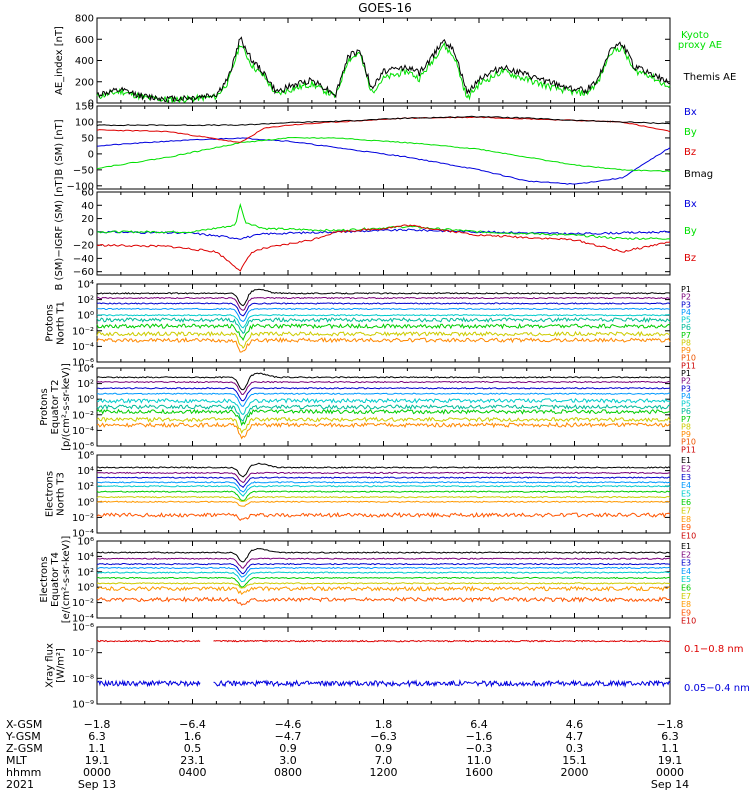 The image size is (750, 800). I want to click on electrons-equator-t4-series-e2, so click(383, 563).